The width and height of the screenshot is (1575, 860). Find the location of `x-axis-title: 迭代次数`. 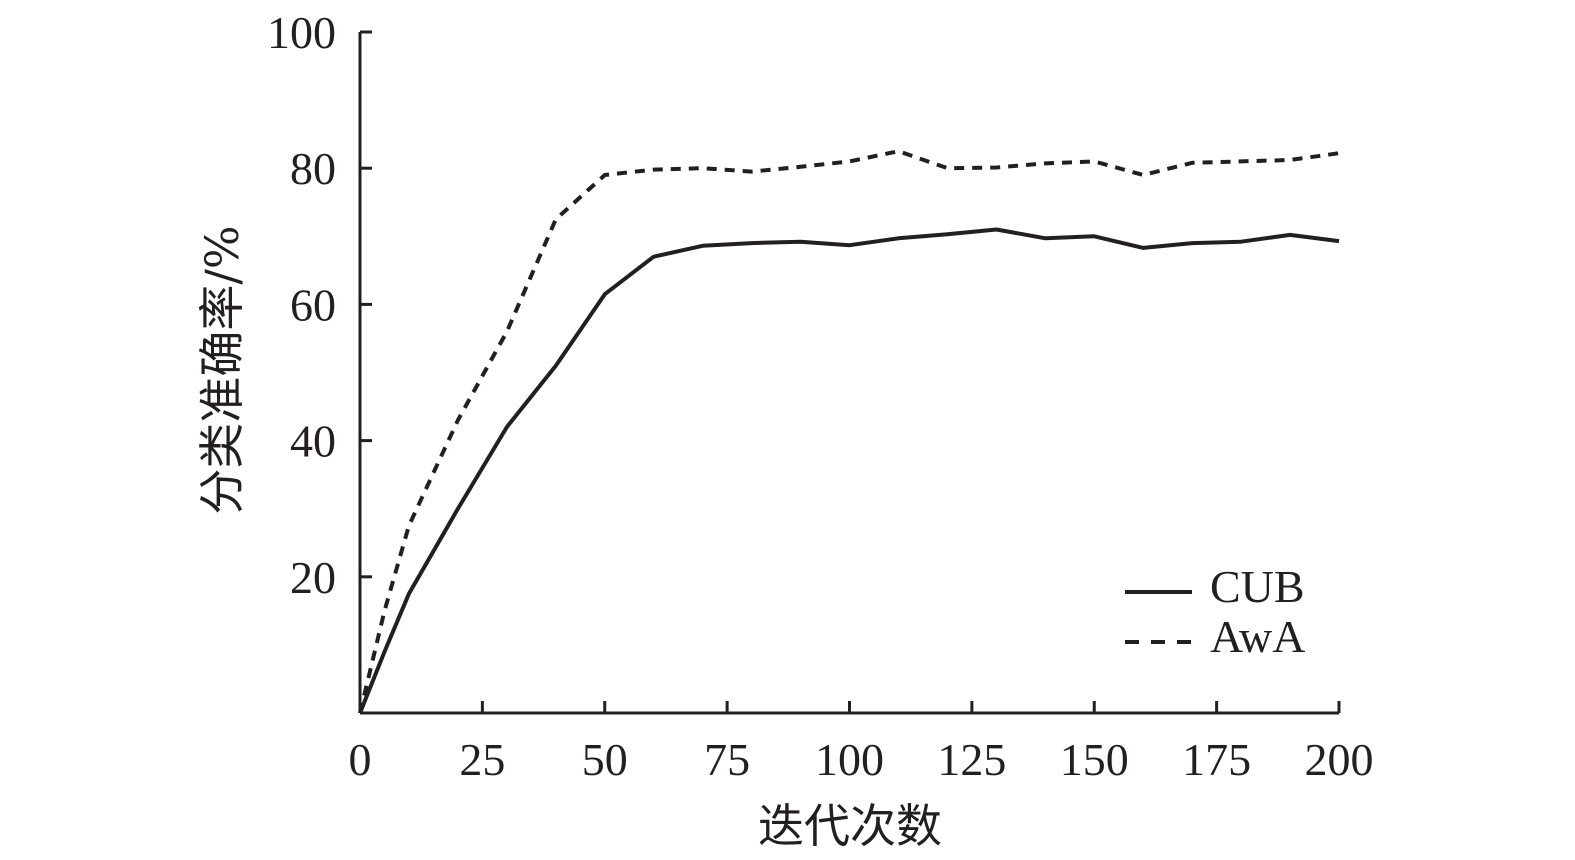

x-axis-title: 迭代次数 is located at coordinates (850, 826).